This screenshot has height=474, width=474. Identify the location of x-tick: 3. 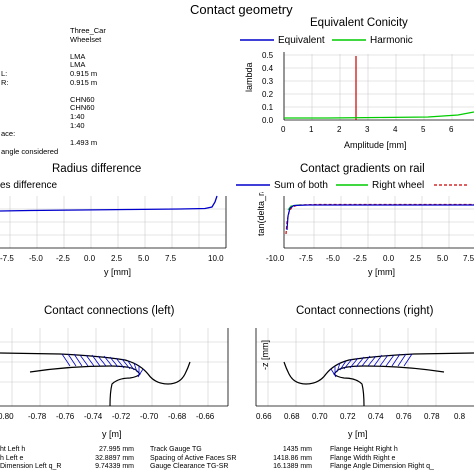
(367, 129).